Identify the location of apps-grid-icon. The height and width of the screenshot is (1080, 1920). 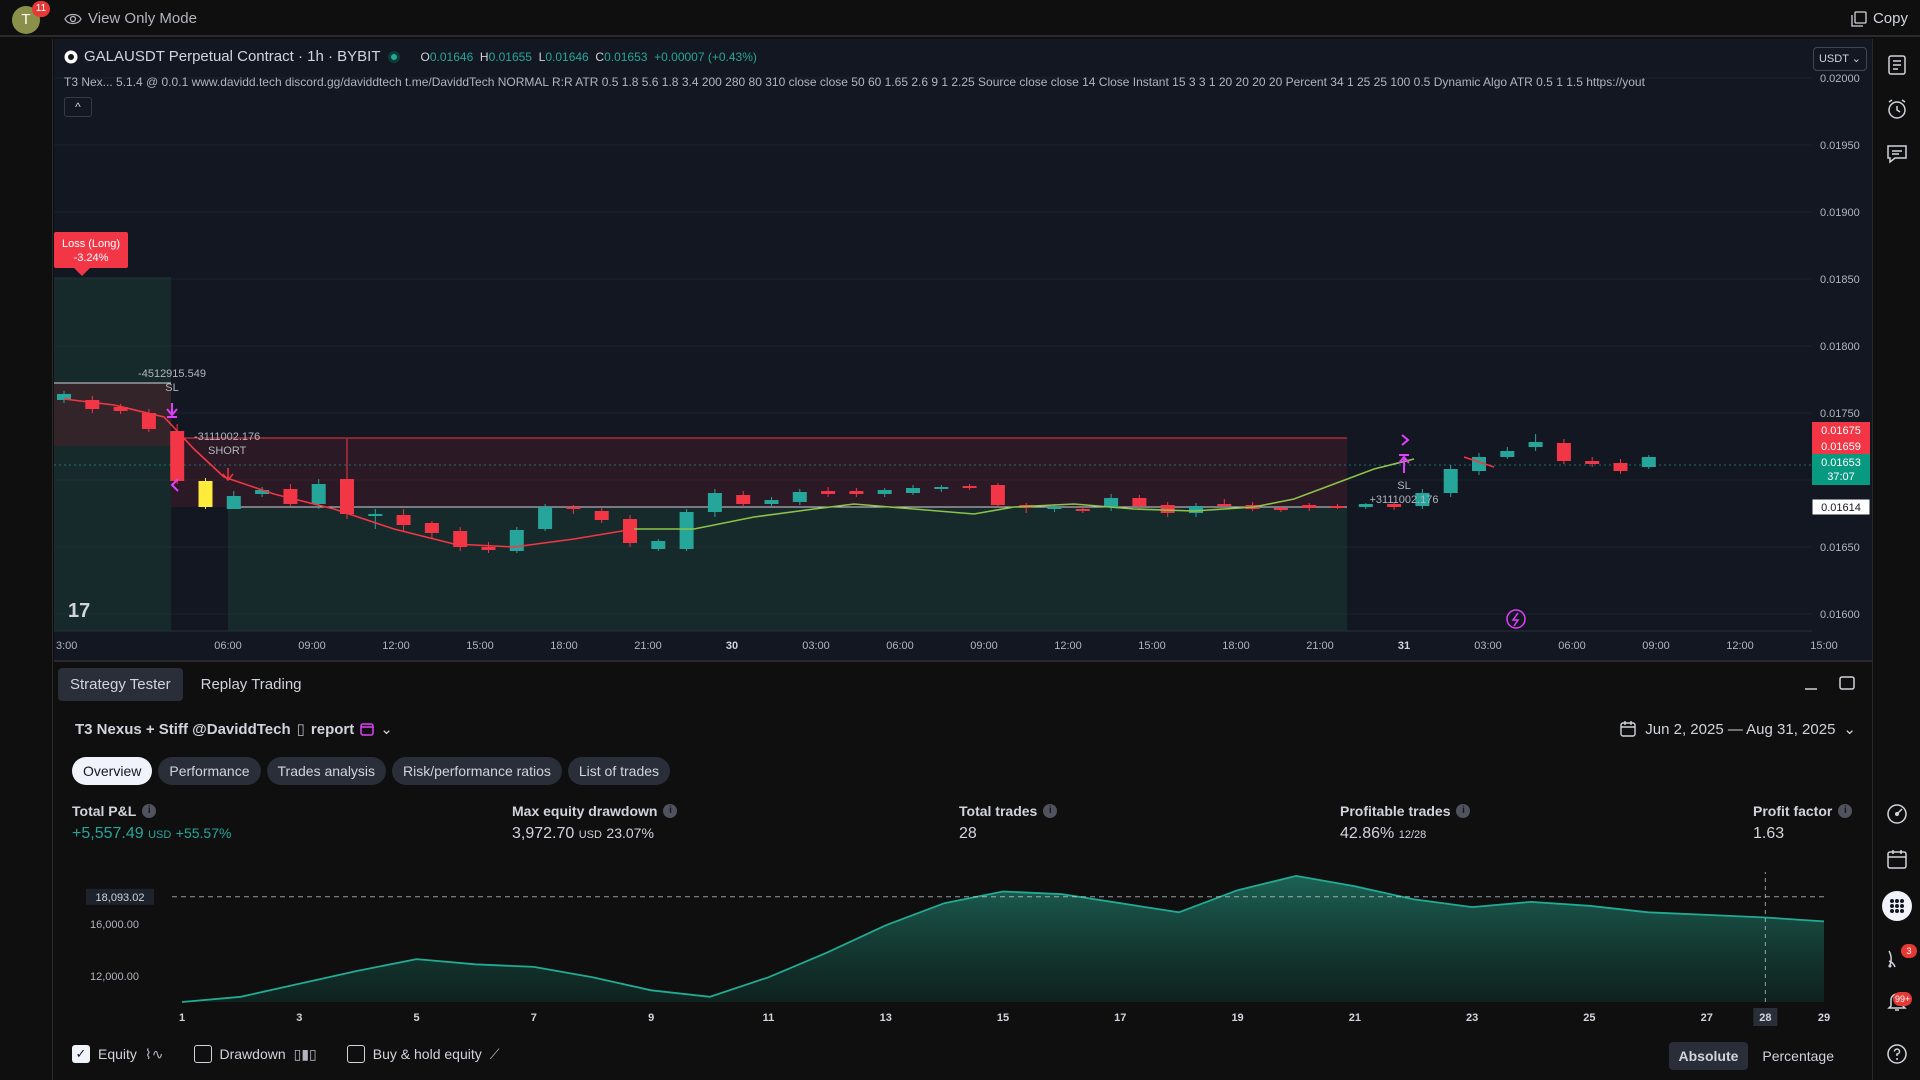
(1897, 906).